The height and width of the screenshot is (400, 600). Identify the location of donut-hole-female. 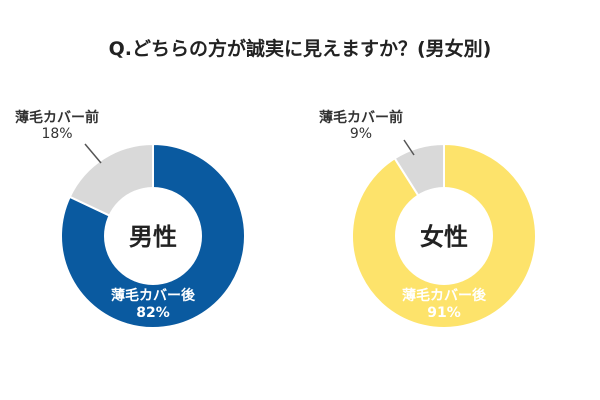
(444, 236).